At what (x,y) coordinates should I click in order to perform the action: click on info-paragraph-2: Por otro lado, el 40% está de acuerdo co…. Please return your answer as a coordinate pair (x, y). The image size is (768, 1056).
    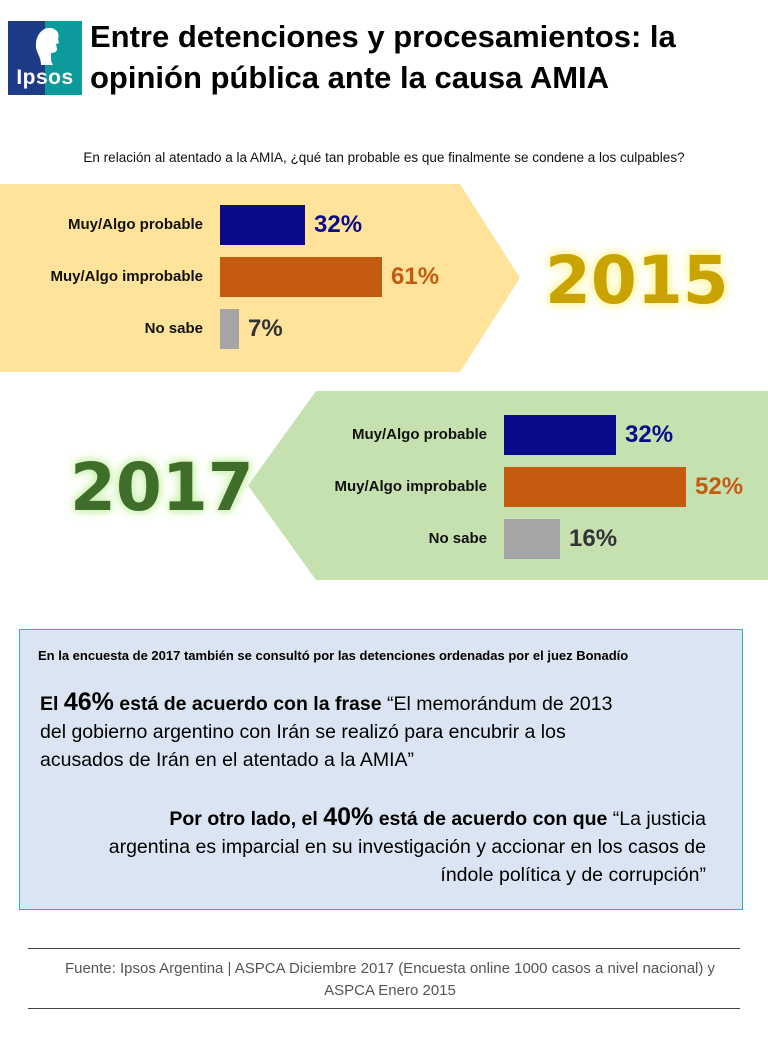
    Looking at the image, I should click on (398, 846).